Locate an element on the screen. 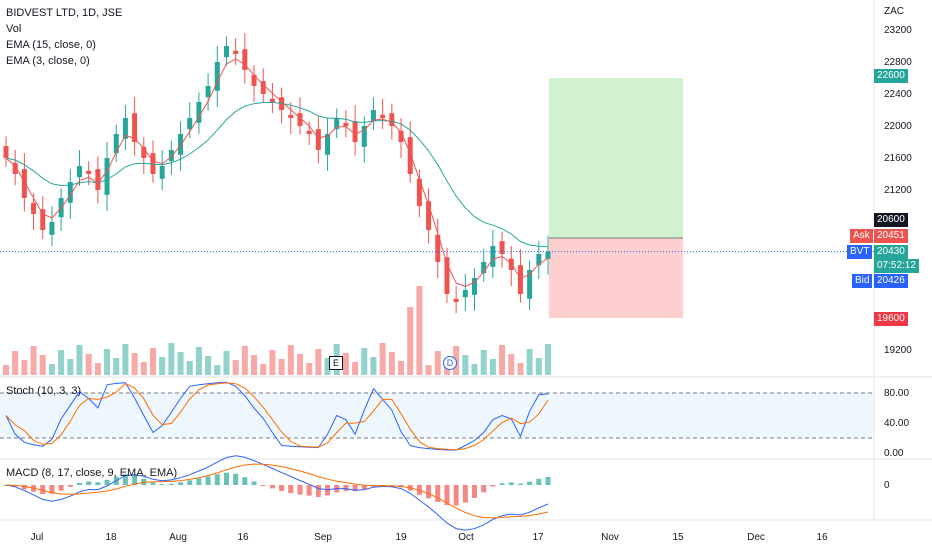 The image size is (932, 550). price-tick-5: 21200 is located at coordinates (898, 190).